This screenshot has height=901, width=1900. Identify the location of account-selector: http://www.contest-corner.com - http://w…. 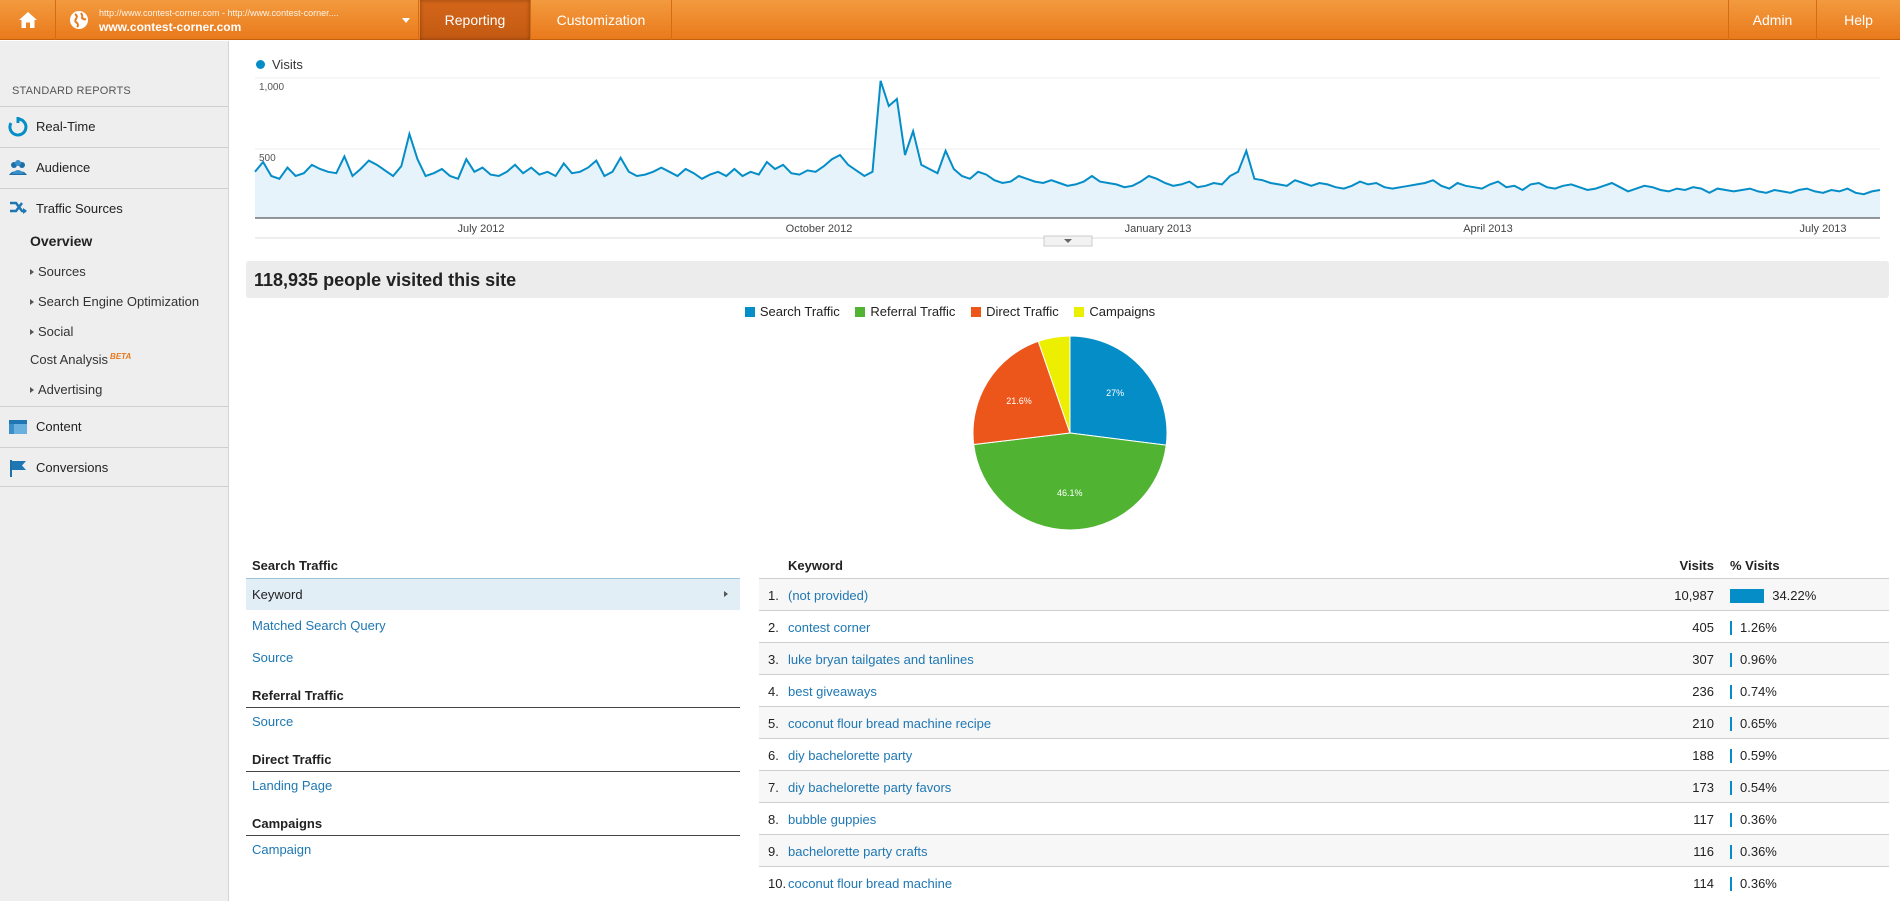
(238, 20).